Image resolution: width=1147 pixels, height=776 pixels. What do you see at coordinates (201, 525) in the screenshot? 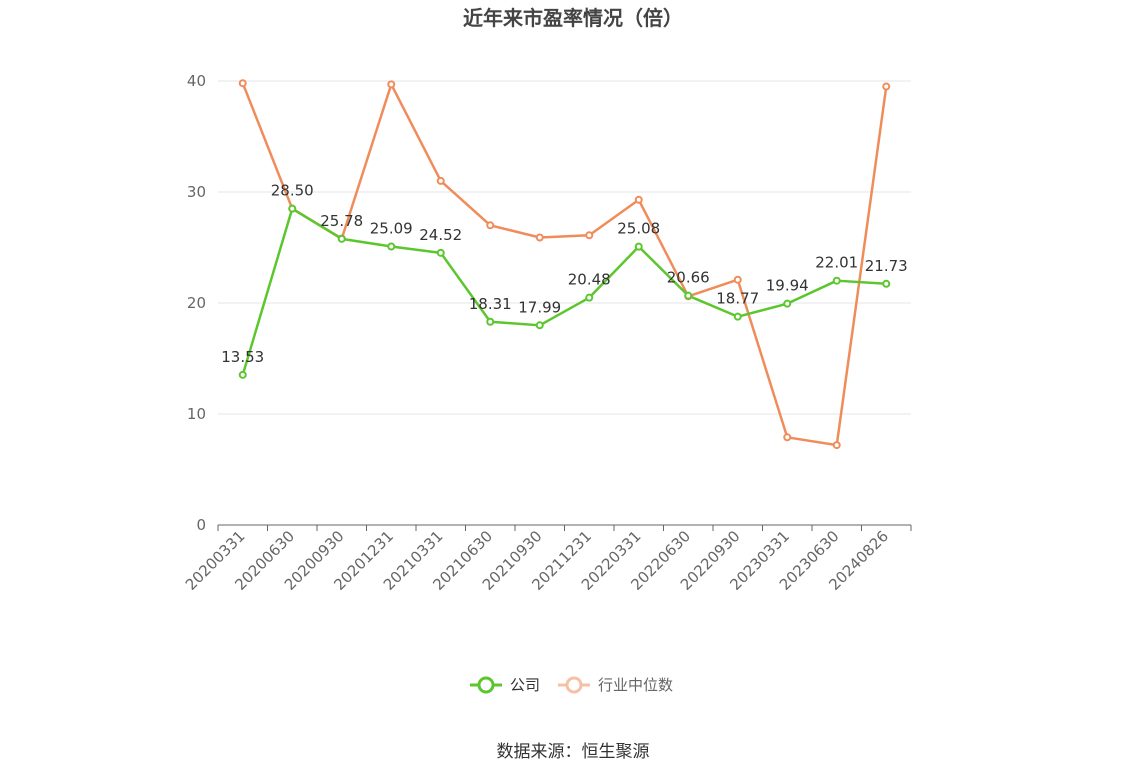
I see `y-tick-label: 0` at bounding box center [201, 525].